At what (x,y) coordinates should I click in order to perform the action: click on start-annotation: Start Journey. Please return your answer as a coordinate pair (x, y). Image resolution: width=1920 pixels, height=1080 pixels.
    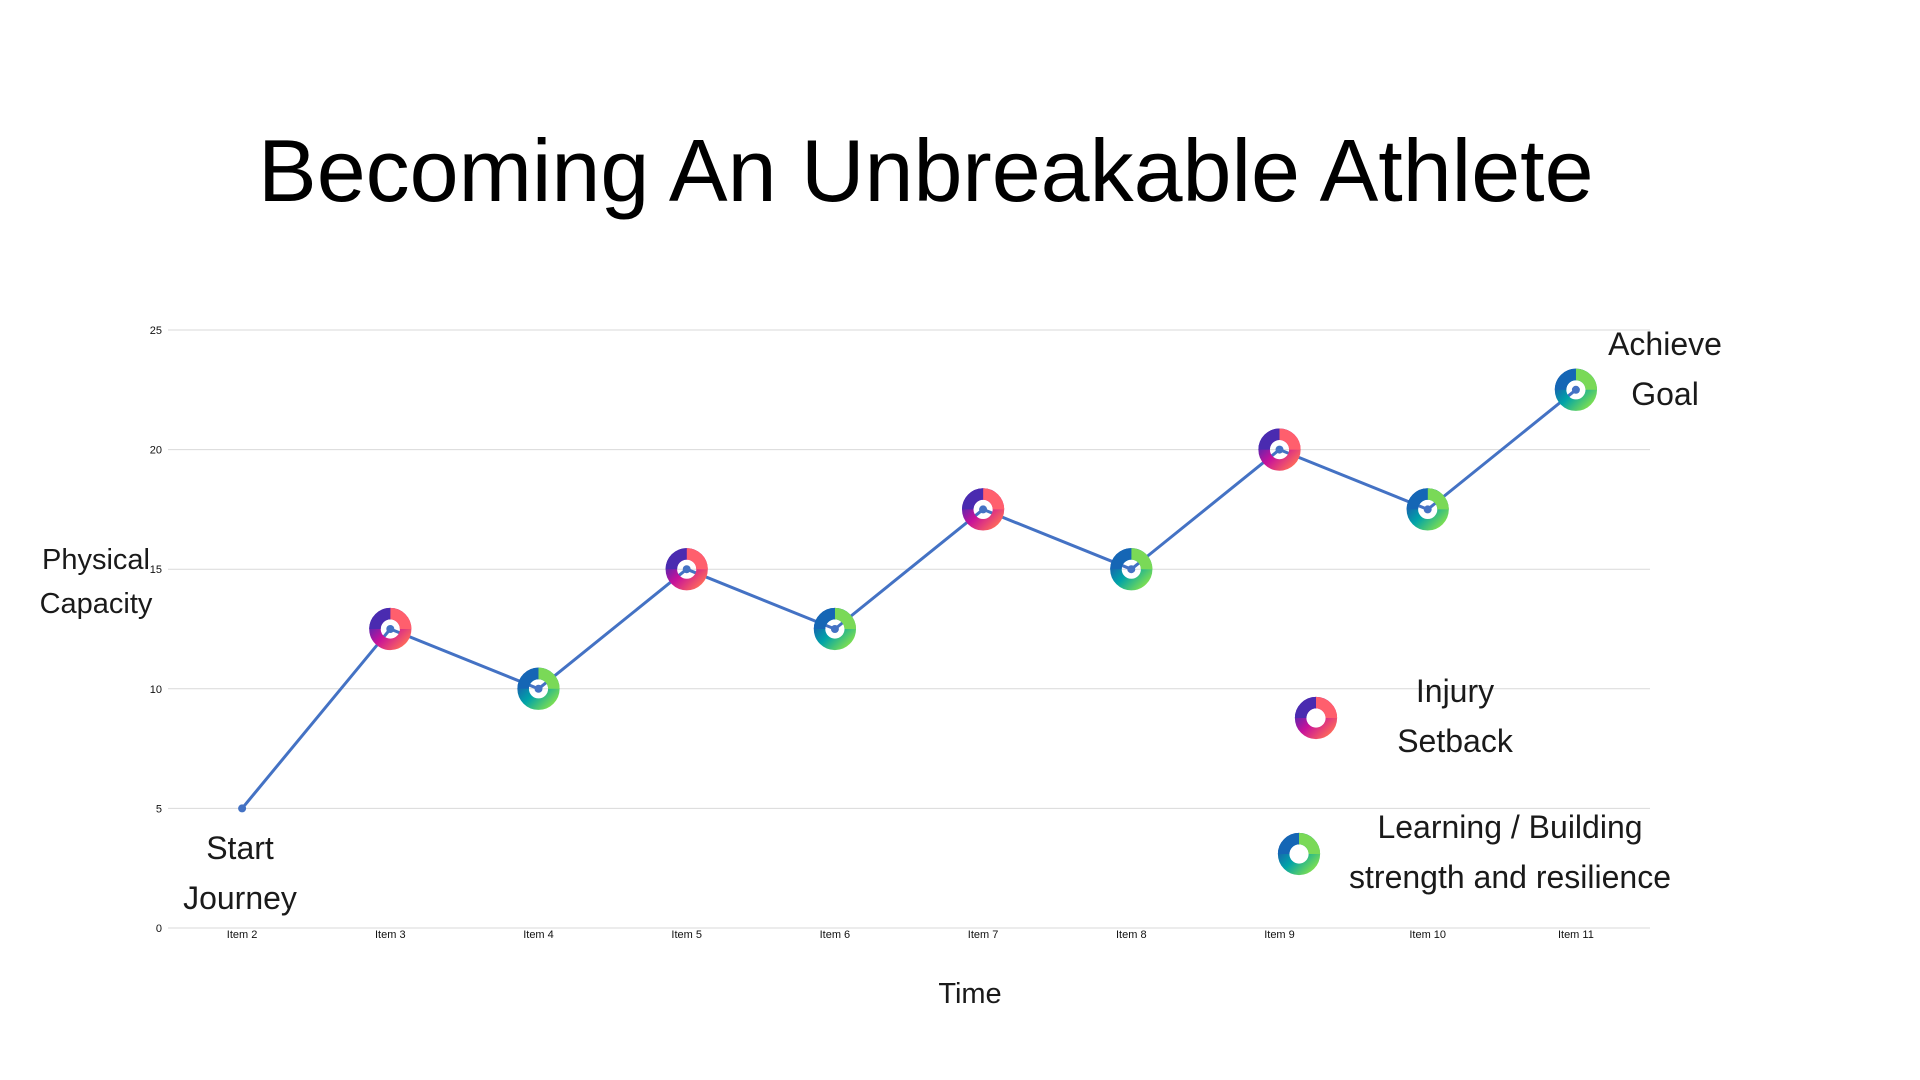
    Looking at the image, I should click on (240, 873).